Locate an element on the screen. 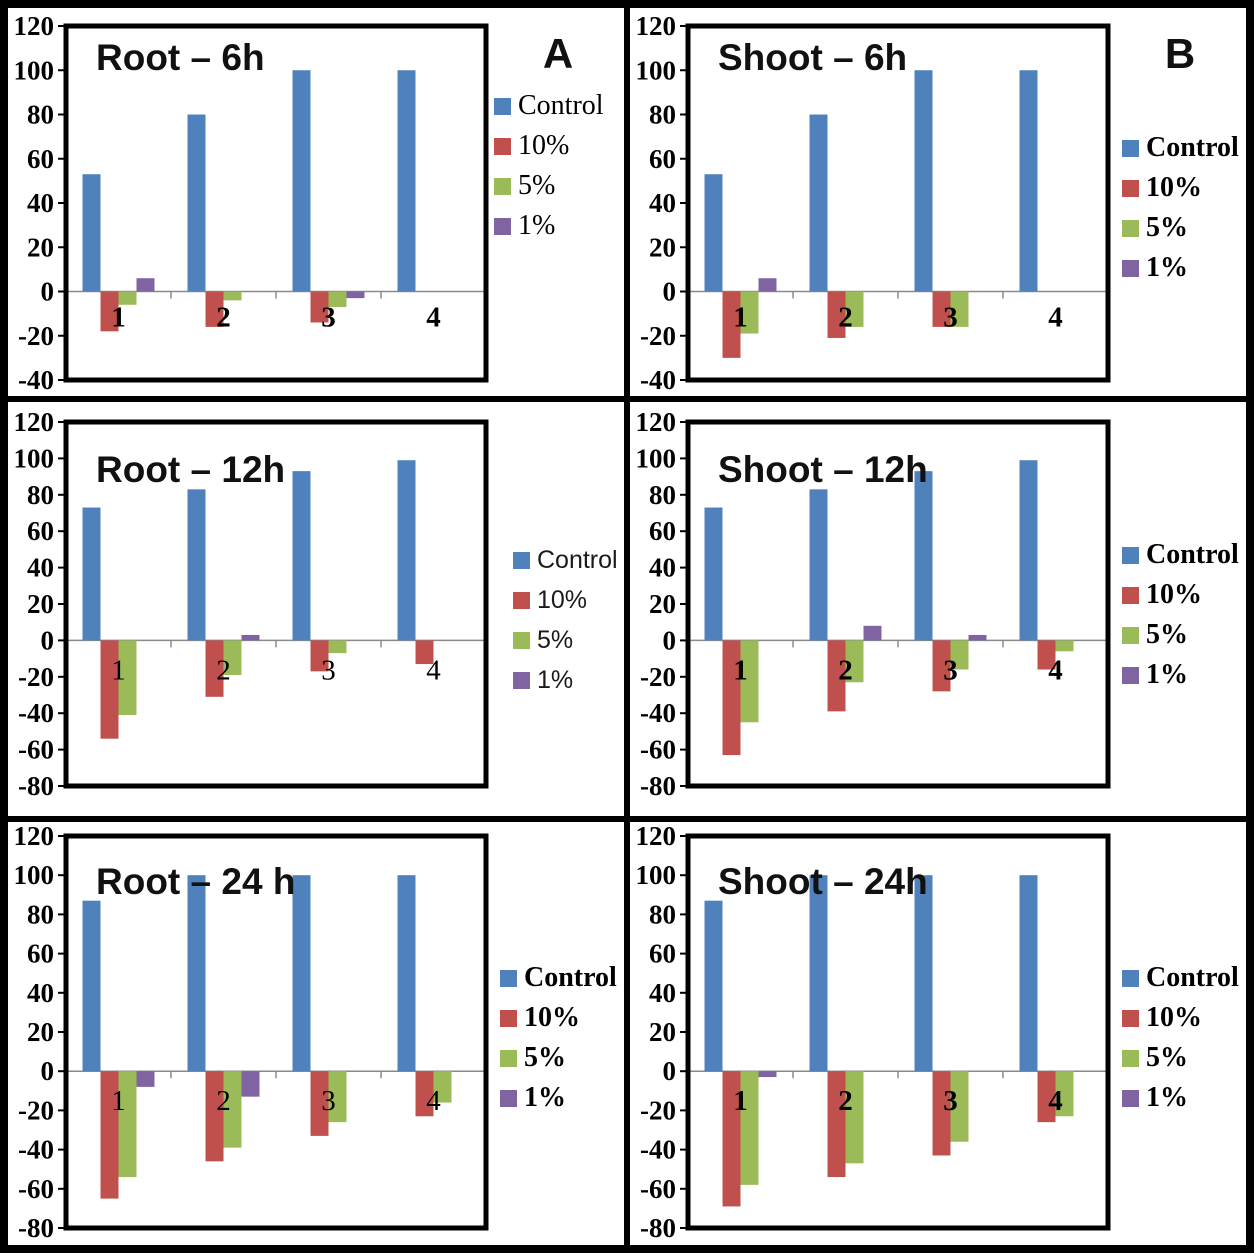 This screenshot has height=1253, width=1254. x-category-label: 4 is located at coordinates (1055, 670).